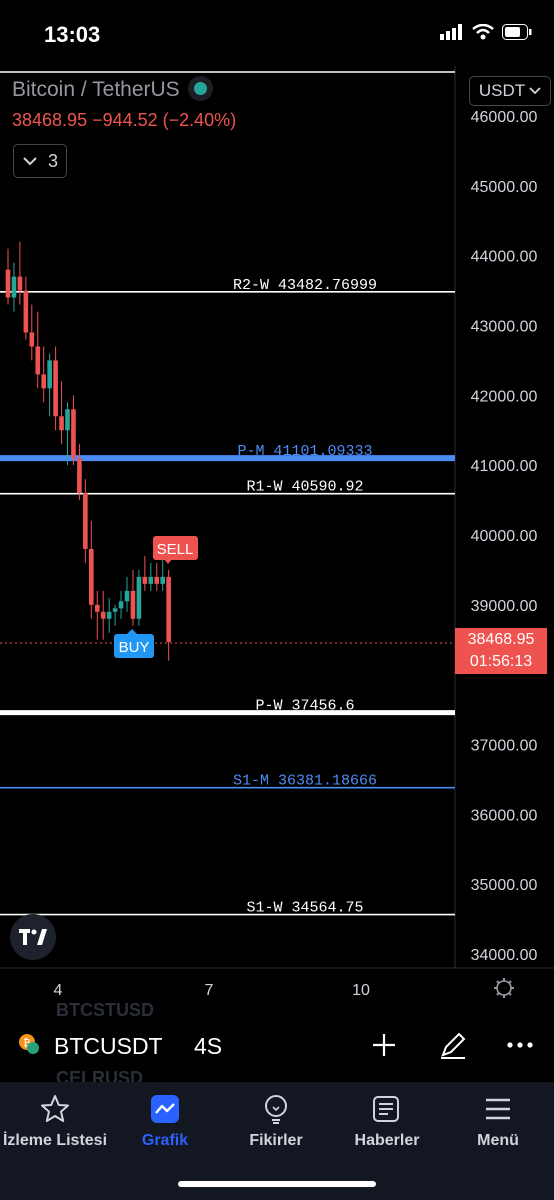 The image size is (554, 1200). Describe the element at coordinates (305, 781) in the screenshot. I see `level-label: S1-M 36381.18666` at that location.